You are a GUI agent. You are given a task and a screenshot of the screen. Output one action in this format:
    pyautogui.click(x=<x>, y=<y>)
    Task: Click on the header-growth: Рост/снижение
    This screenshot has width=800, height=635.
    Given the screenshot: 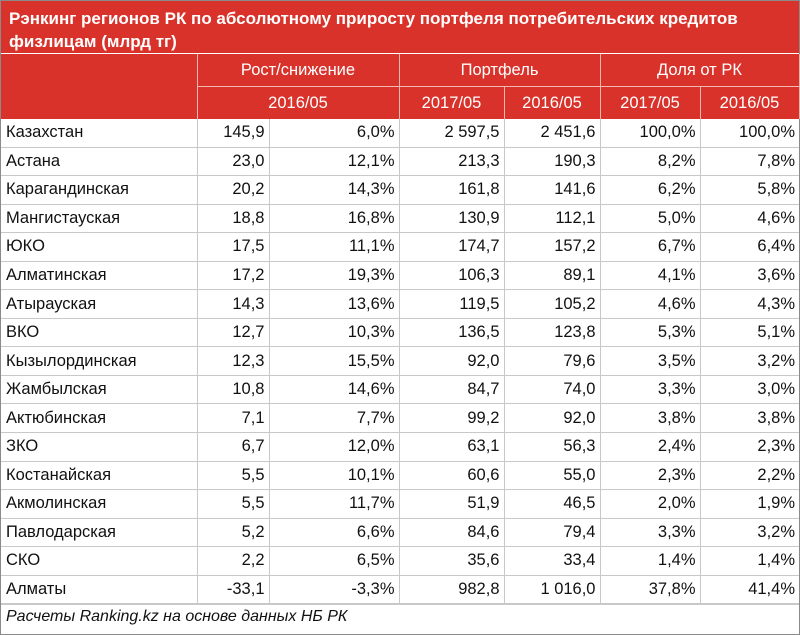 What is the action you would take?
    pyautogui.click(x=298, y=70)
    